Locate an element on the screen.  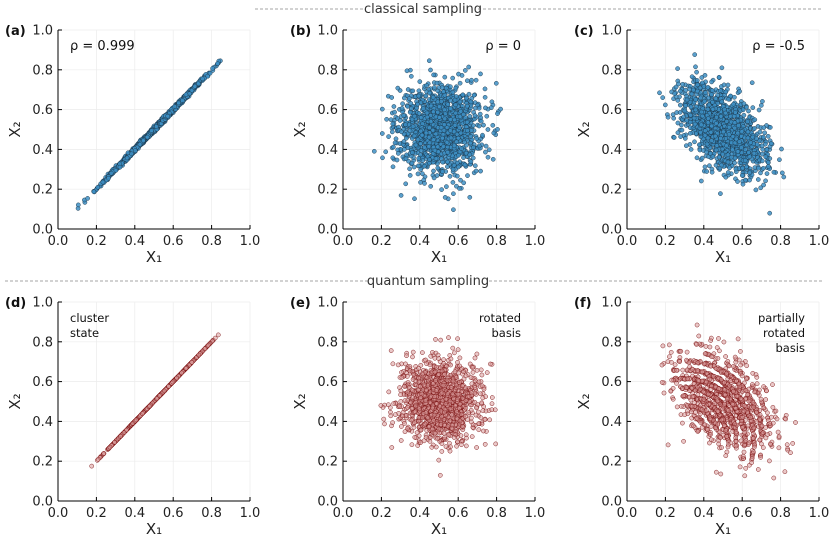
y-tick-label: 1.0 is located at coordinates (42, 31).